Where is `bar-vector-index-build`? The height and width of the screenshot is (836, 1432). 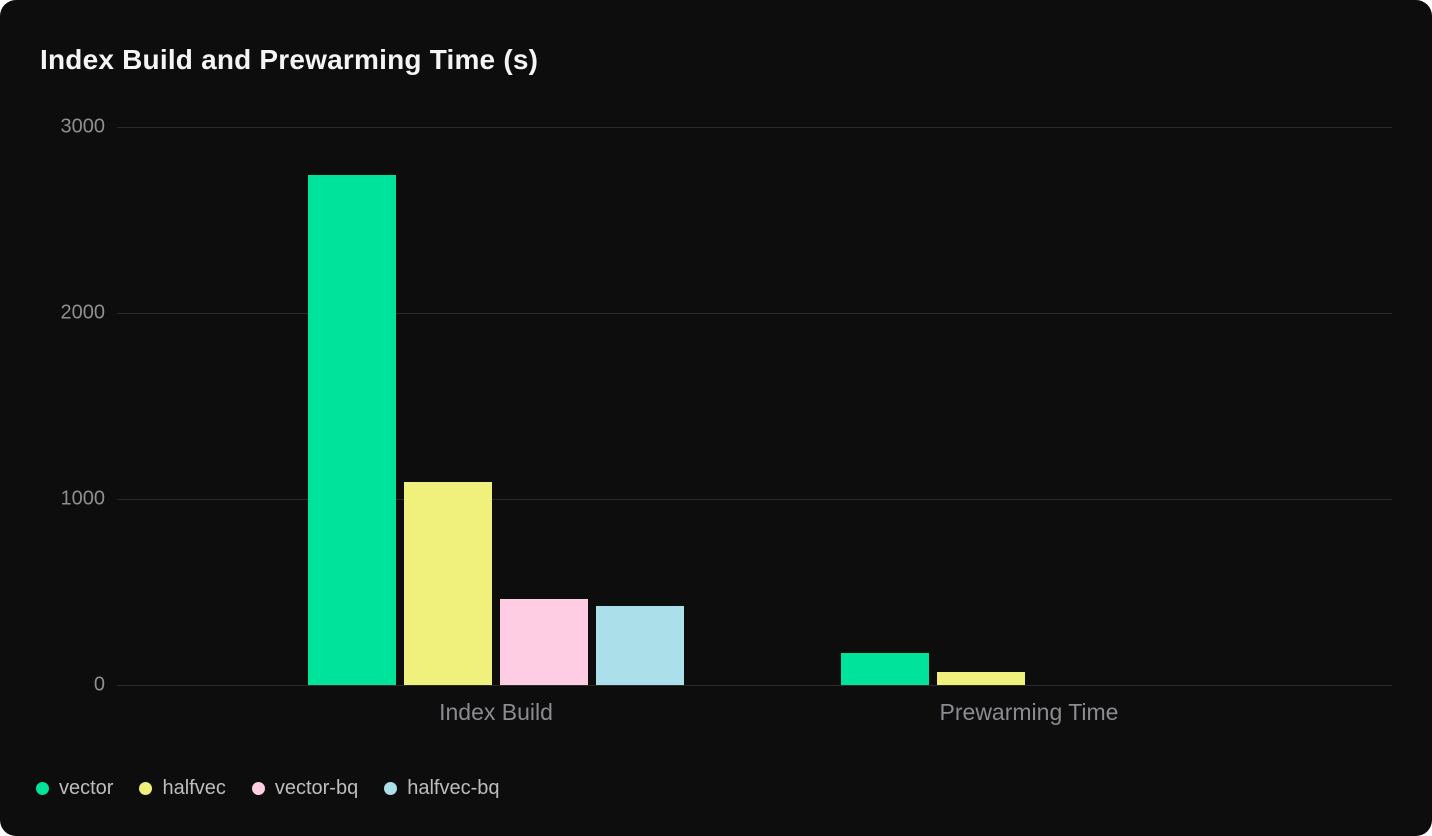
bar-vector-index-build is located at coordinates (352, 430).